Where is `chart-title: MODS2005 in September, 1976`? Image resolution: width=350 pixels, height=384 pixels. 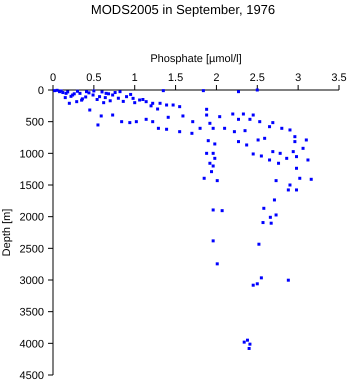
chart-title: MODS2005 in September, 1976 is located at coordinates (183, 9).